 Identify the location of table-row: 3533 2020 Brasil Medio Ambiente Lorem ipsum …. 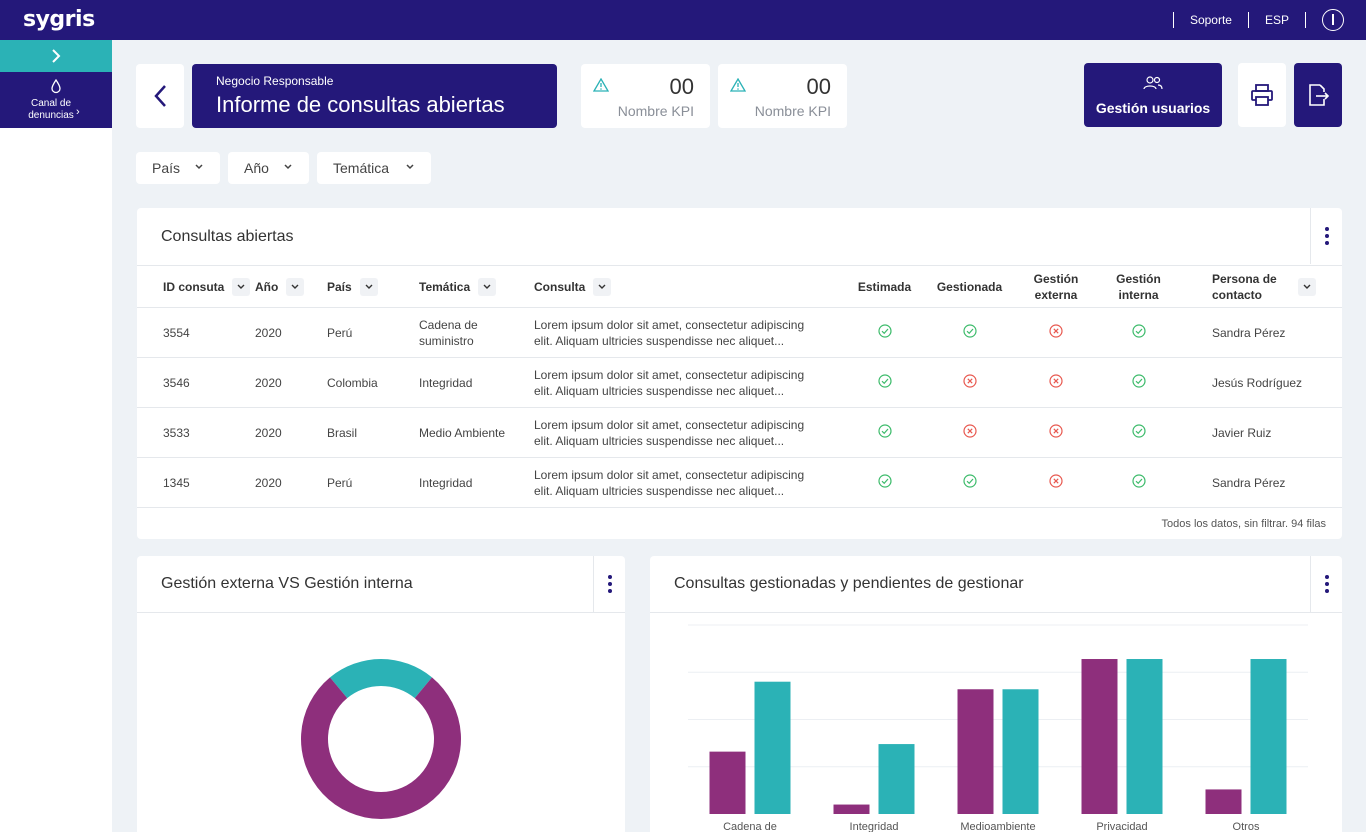
(739, 432).